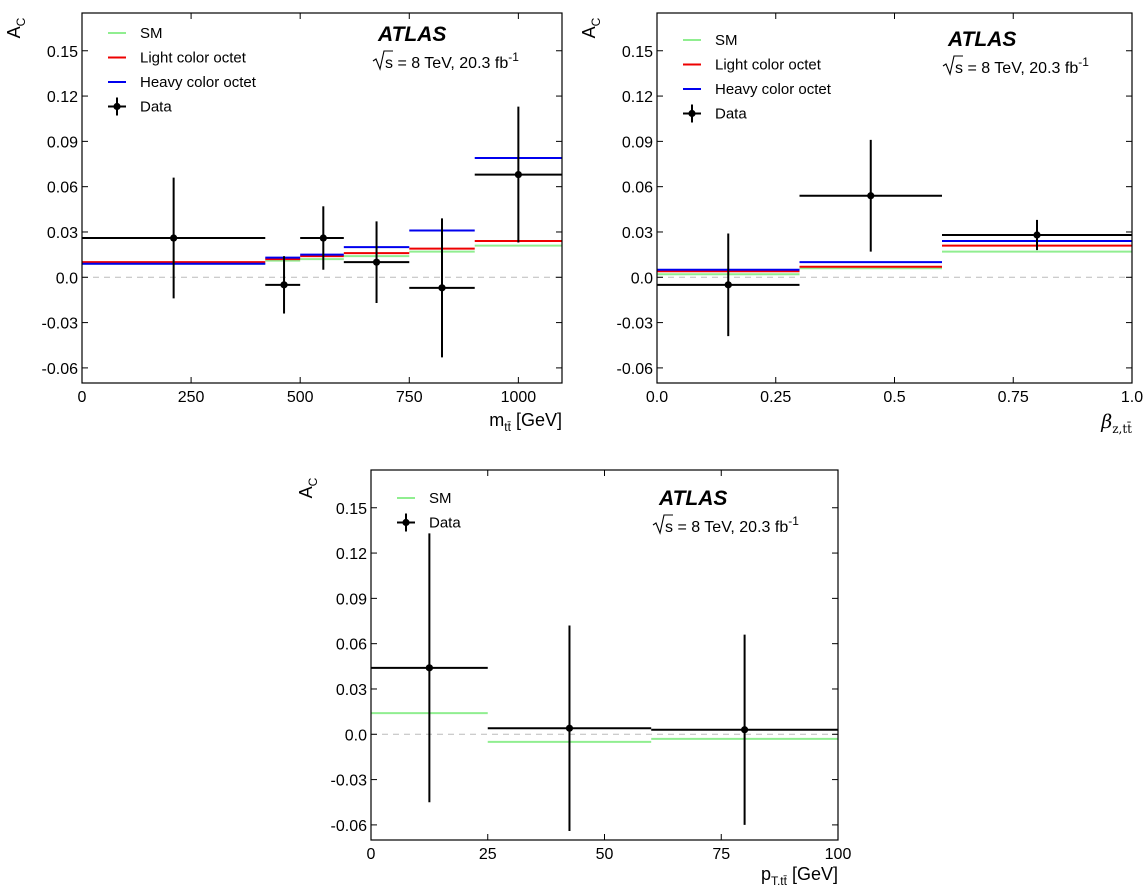  What do you see at coordinates (657, 397) in the screenshot?
I see `x-tick-label: 0.0` at bounding box center [657, 397].